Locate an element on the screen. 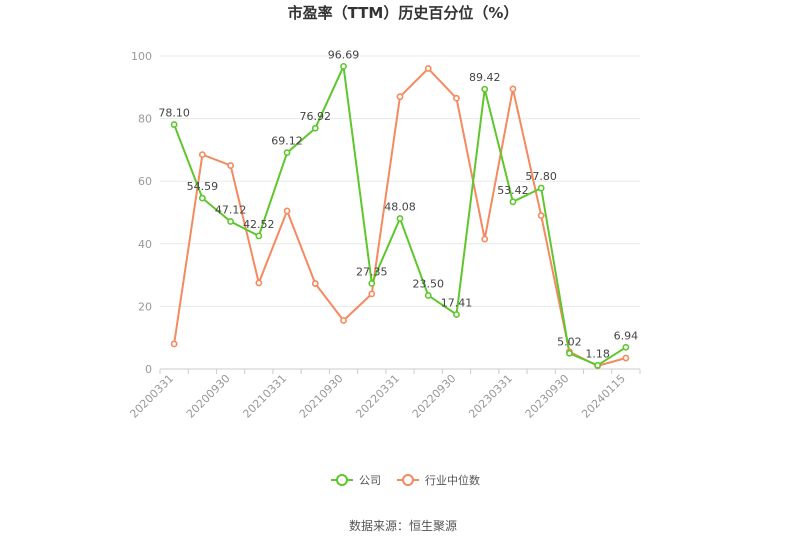 The image size is (807, 546). data-label: 69.12 is located at coordinates (287, 141).